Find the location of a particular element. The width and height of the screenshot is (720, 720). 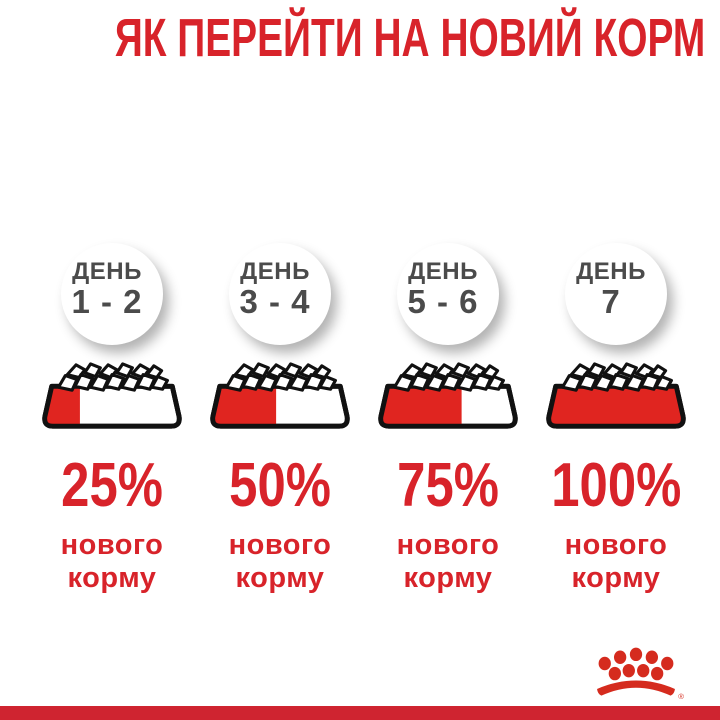

transition-step-column-4: ДЕНЬ 7 100% нового корму is located at coordinates (616, 419).